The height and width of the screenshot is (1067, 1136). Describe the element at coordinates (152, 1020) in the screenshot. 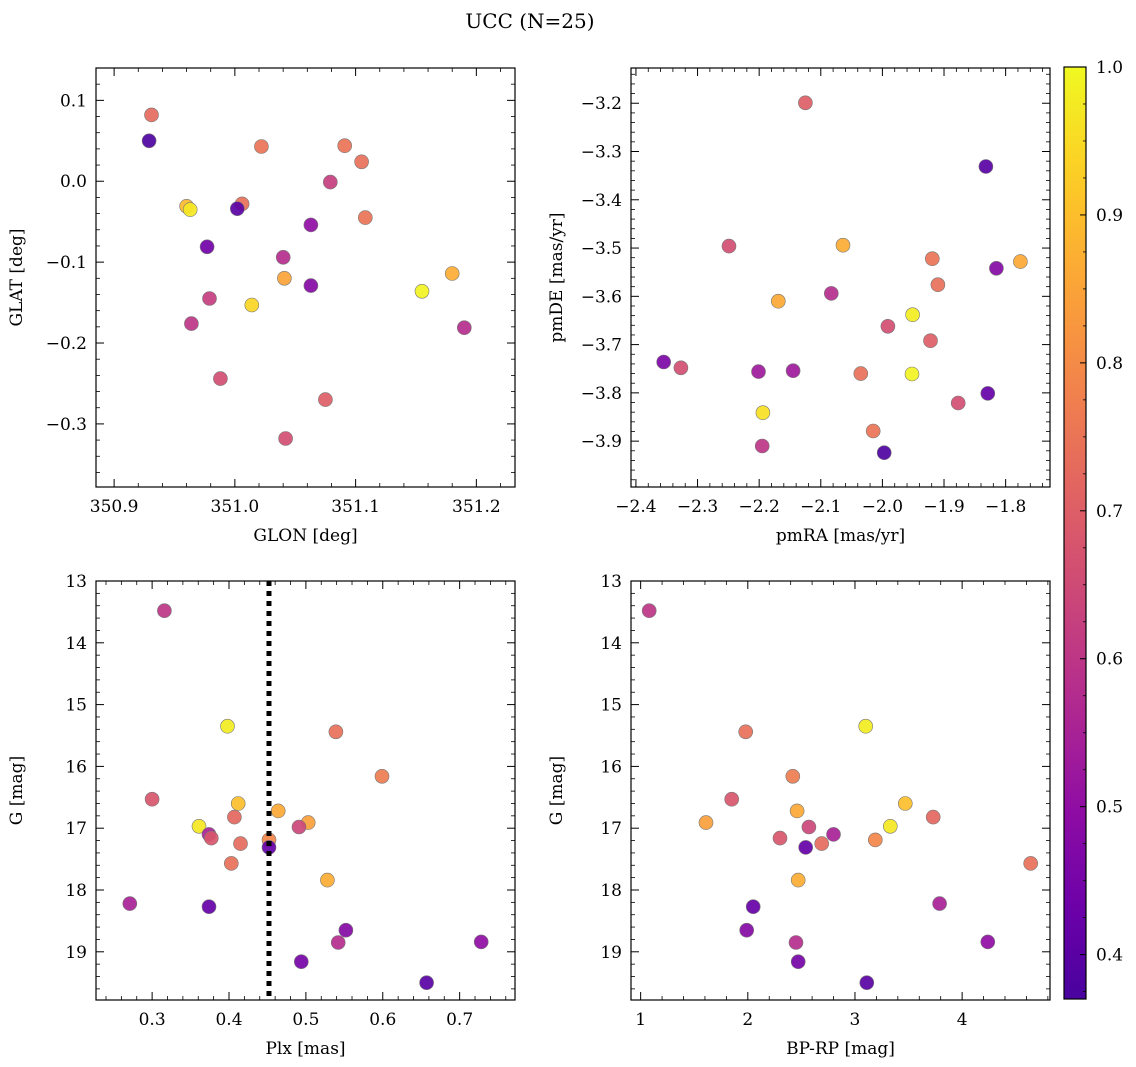

I see `x-tick-label: 0.3` at that location.